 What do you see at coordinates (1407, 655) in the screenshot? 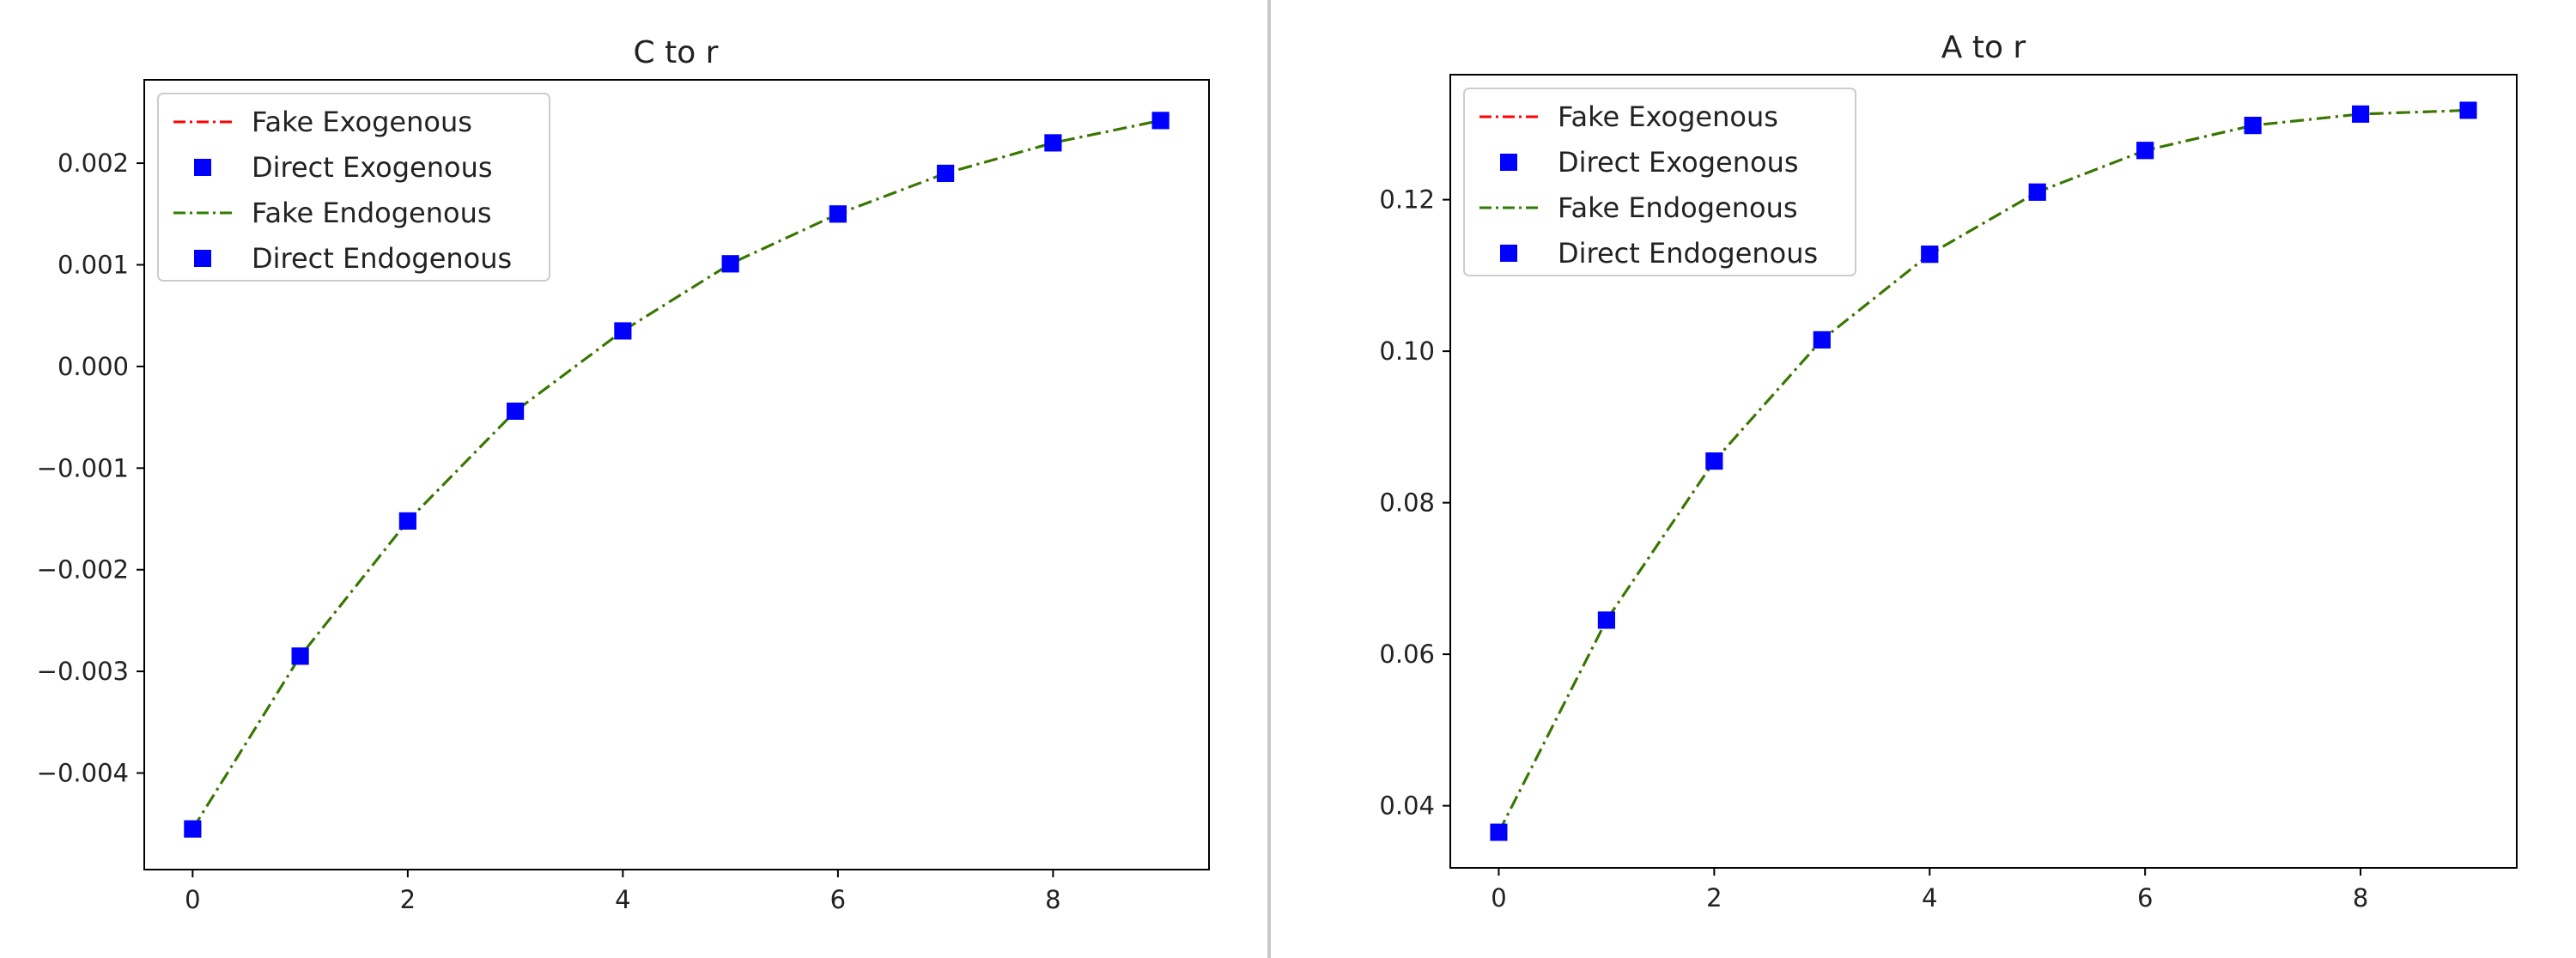
I see `y-tick-label: 0.06` at bounding box center [1407, 655].